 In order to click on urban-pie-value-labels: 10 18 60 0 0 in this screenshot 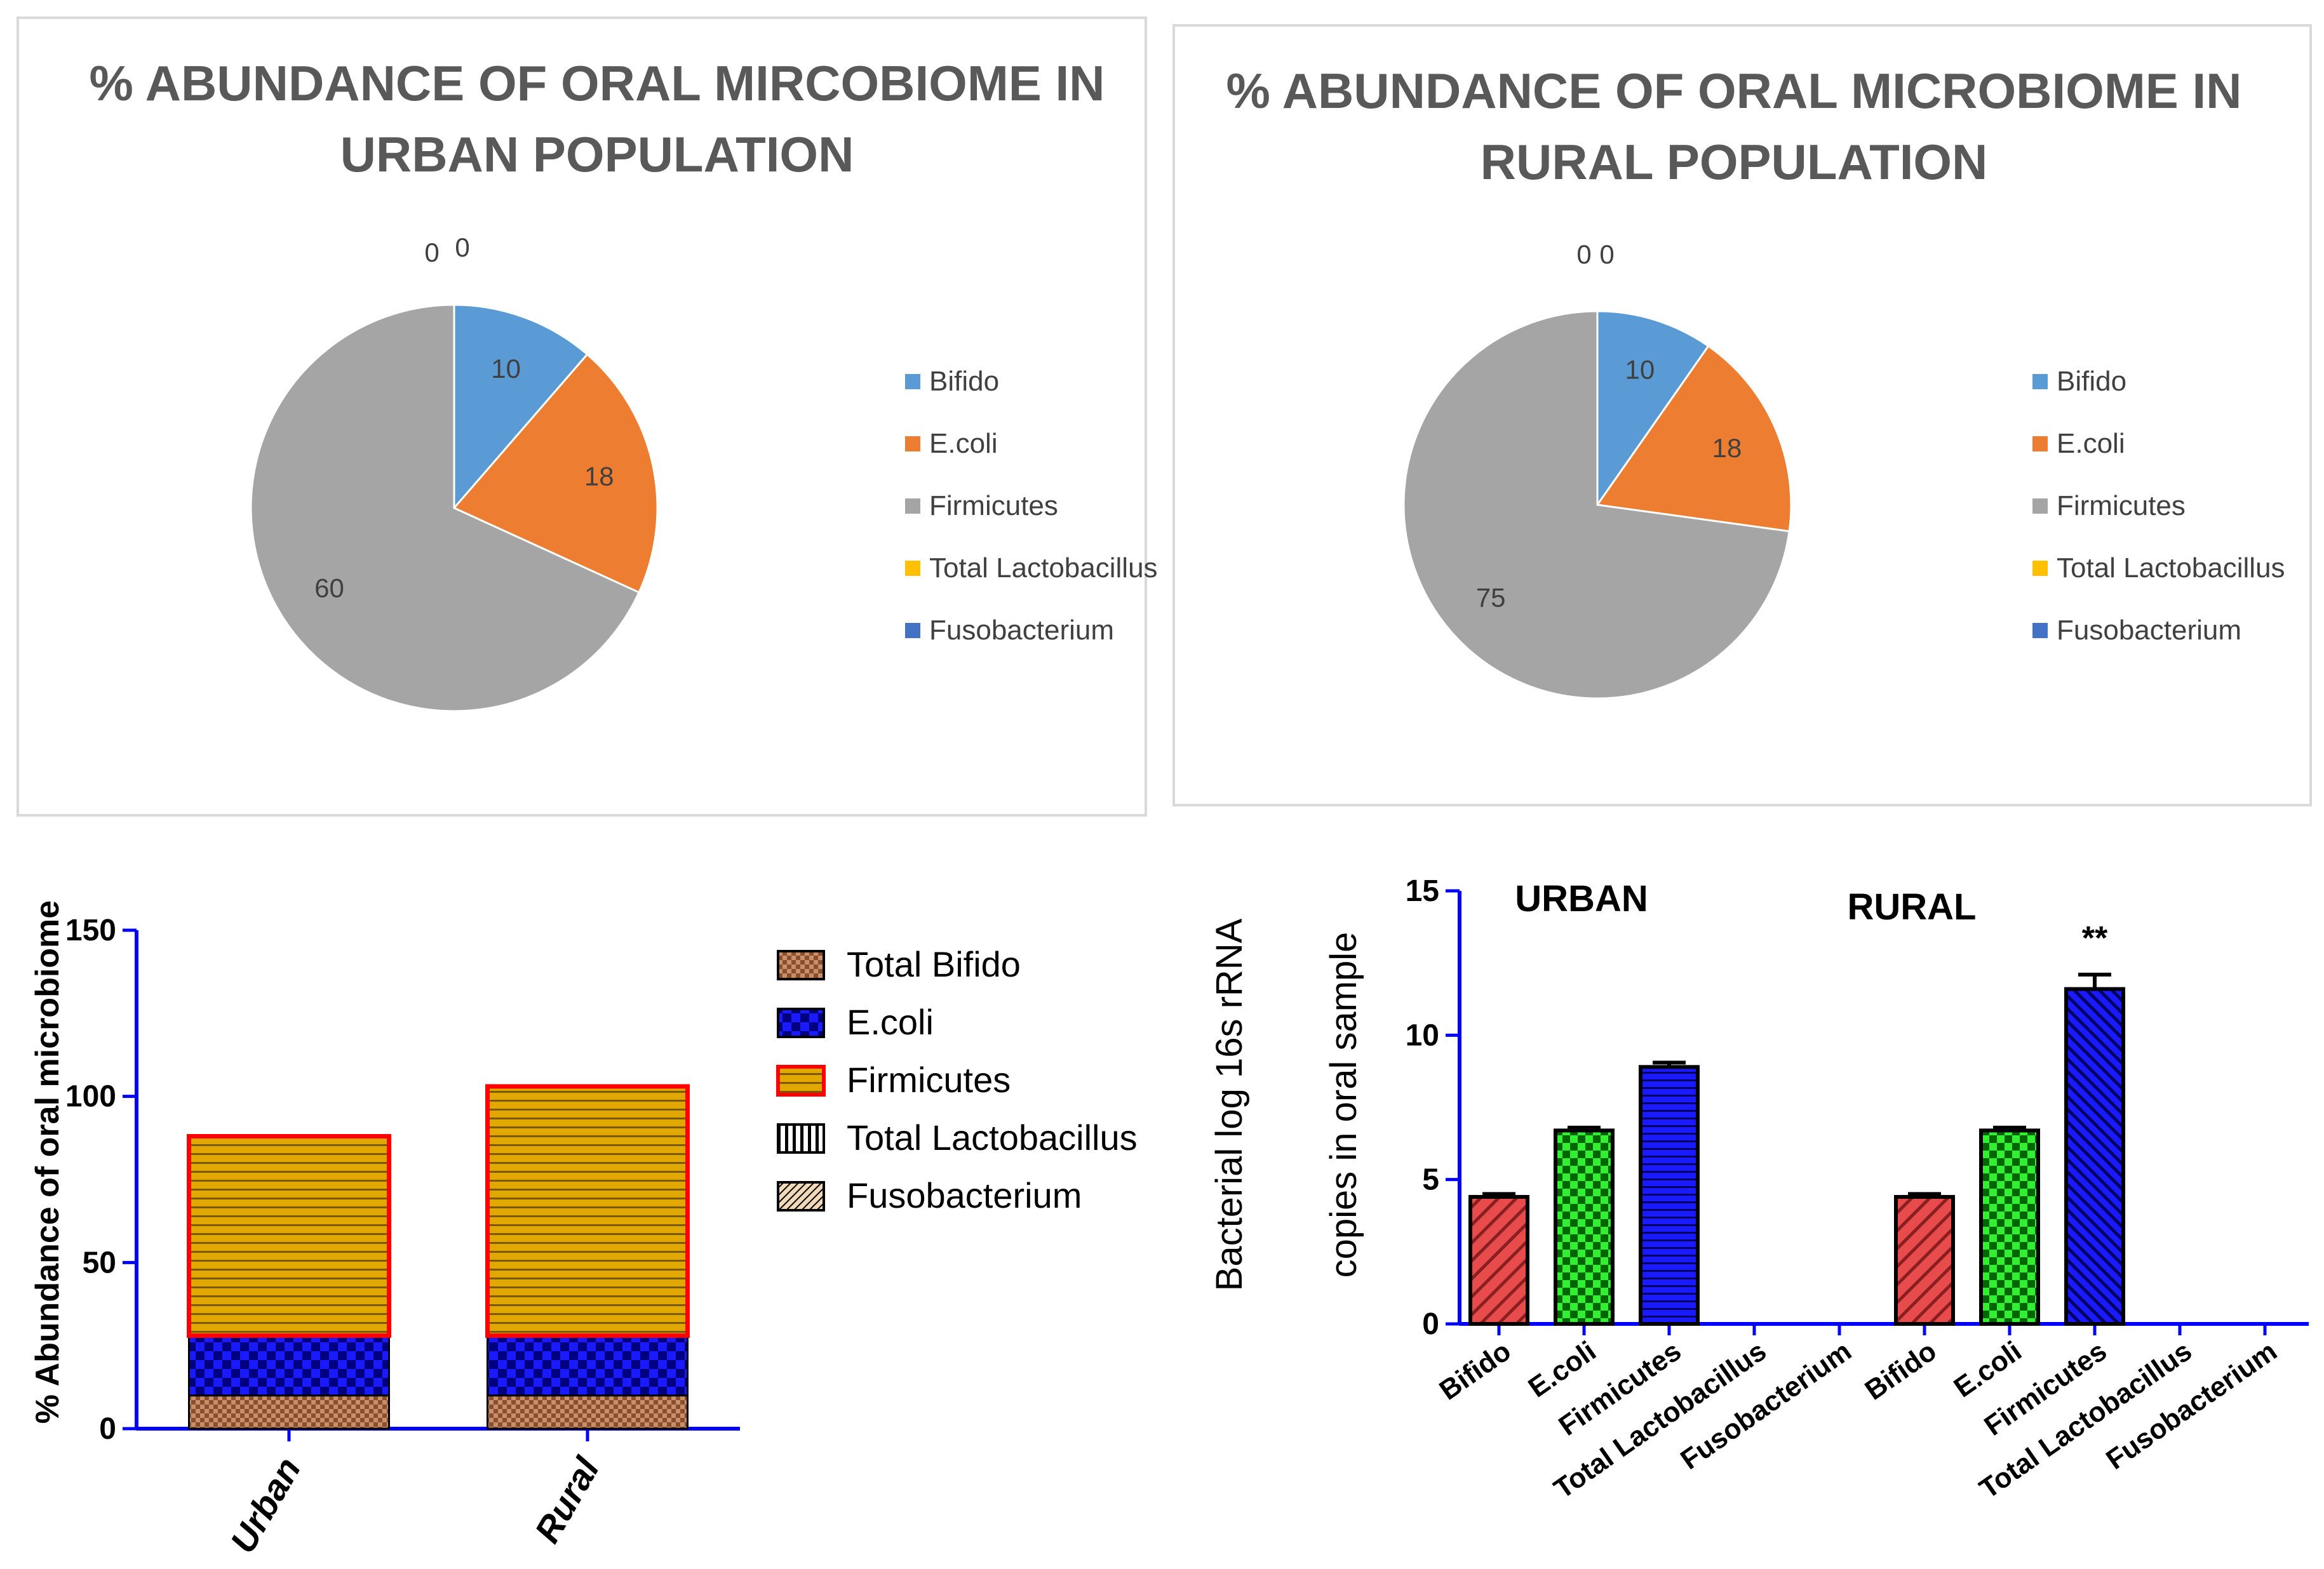, I will do `click(464, 417)`.